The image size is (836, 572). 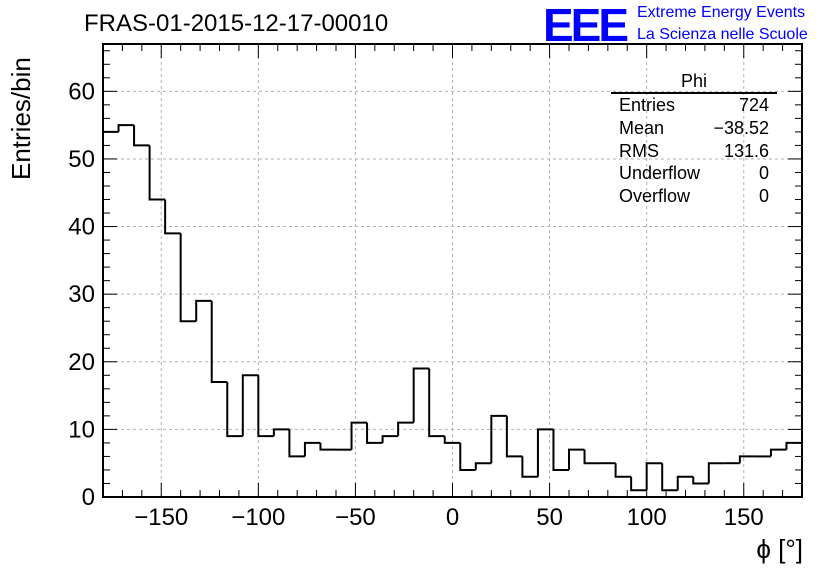 What do you see at coordinates (753, 105) in the screenshot?
I see `stats-value: 724` at bounding box center [753, 105].